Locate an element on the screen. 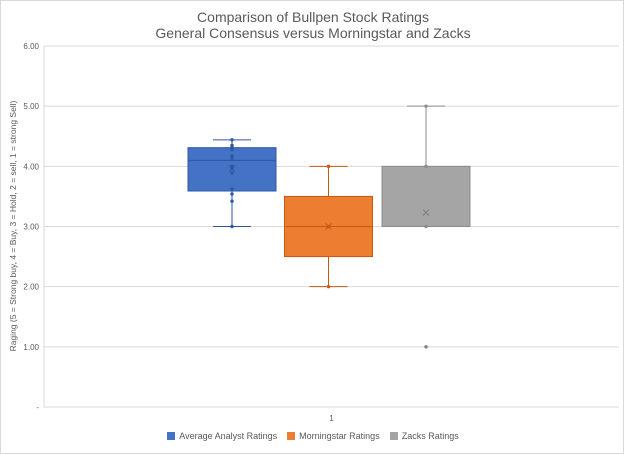 This screenshot has height=454, width=624. outlier-point is located at coordinates (426, 347).